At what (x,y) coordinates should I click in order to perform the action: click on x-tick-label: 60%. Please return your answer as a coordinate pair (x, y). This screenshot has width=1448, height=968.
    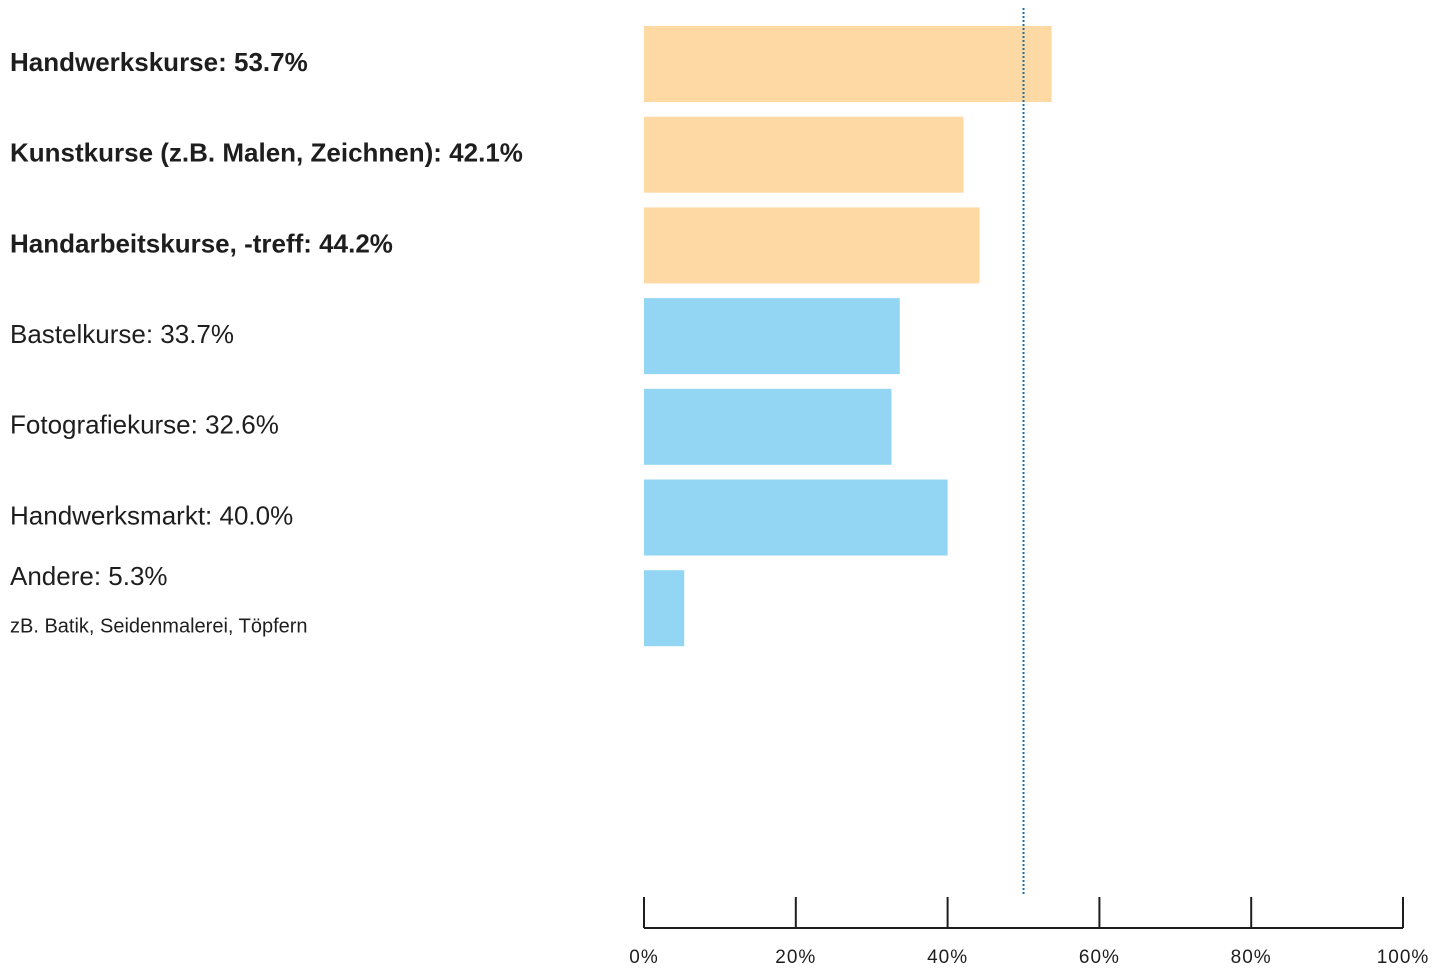
    Looking at the image, I should click on (1099, 957).